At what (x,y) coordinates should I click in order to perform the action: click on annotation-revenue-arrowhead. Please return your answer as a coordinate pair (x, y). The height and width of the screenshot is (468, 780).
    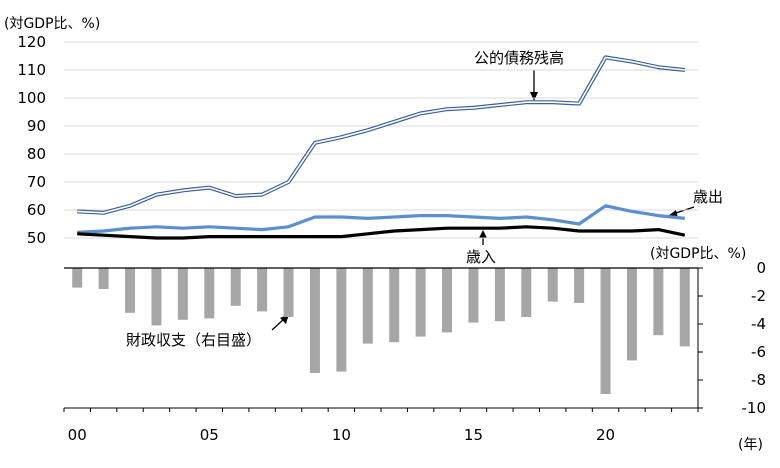
    Looking at the image, I should click on (483, 234).